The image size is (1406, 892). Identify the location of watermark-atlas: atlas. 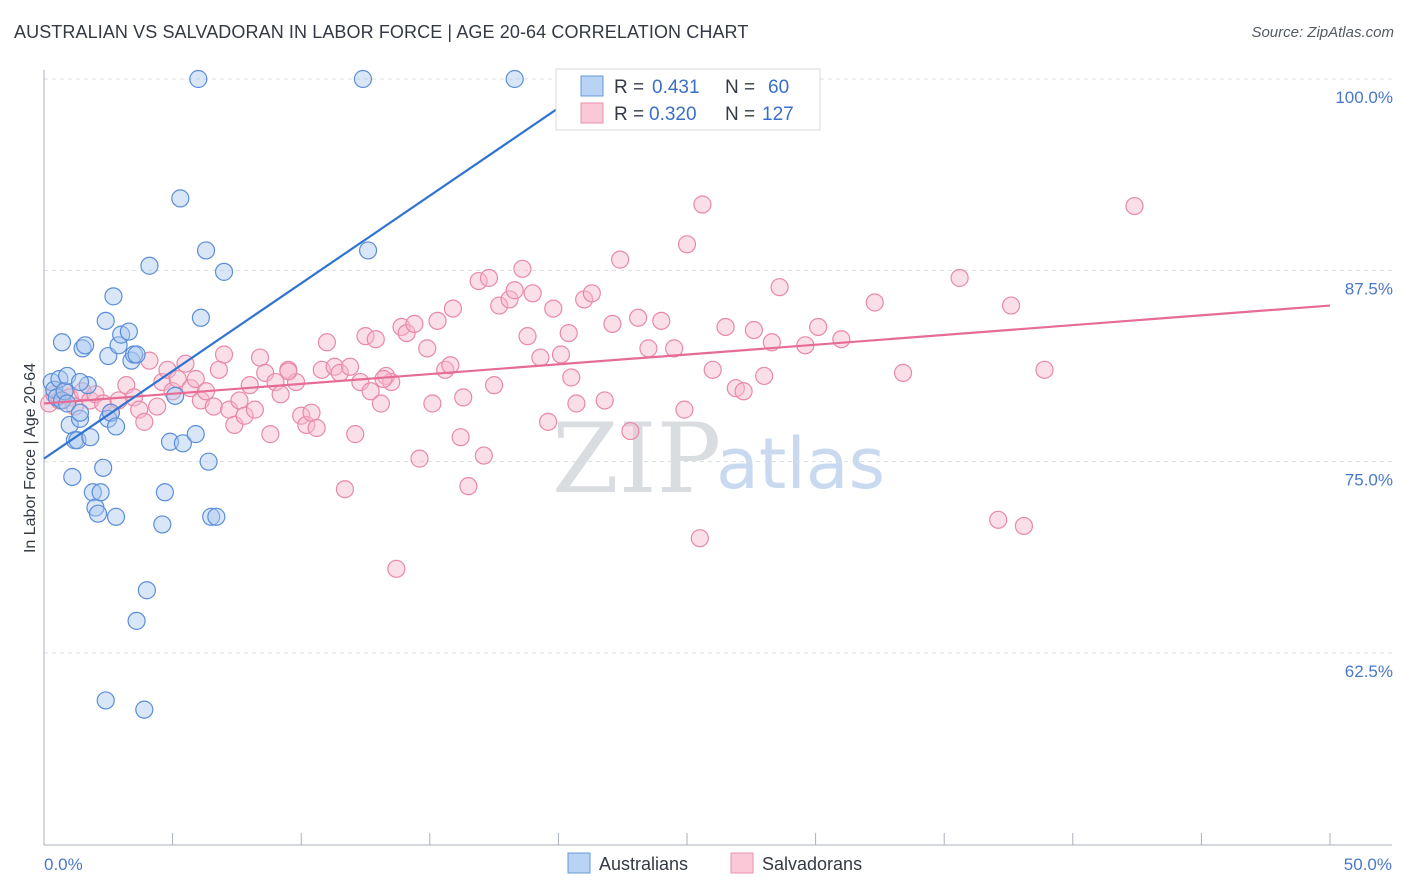
(800, 464).